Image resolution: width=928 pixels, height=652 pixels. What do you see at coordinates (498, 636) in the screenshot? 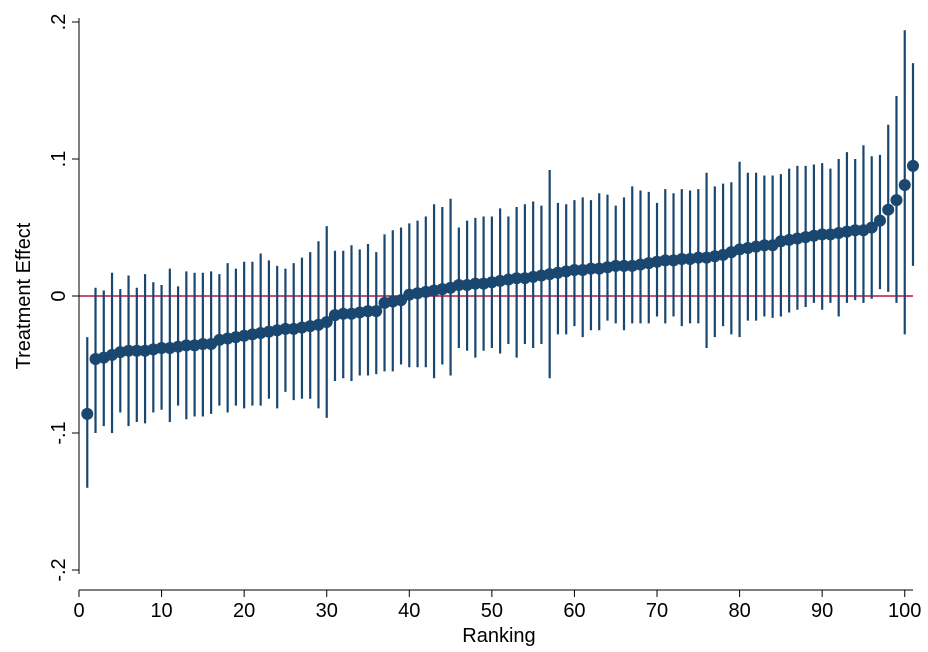
I see `x-axis-title: Ranking` at bounding box center [498, 636].